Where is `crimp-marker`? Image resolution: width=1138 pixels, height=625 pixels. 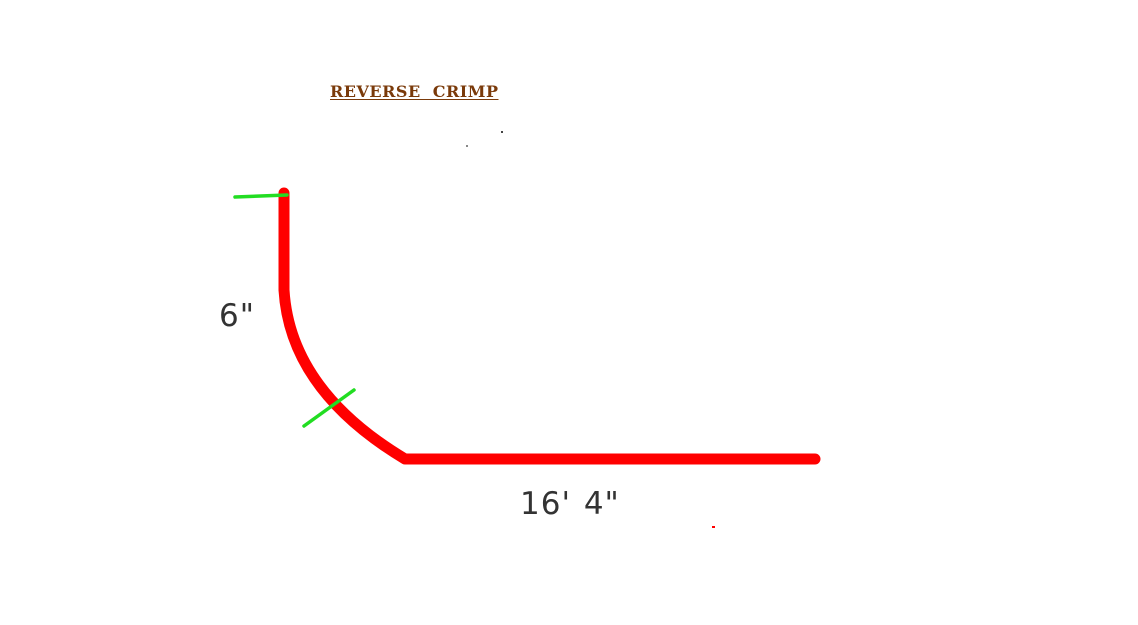 crimp-marker is located at coordinates (329, 408).